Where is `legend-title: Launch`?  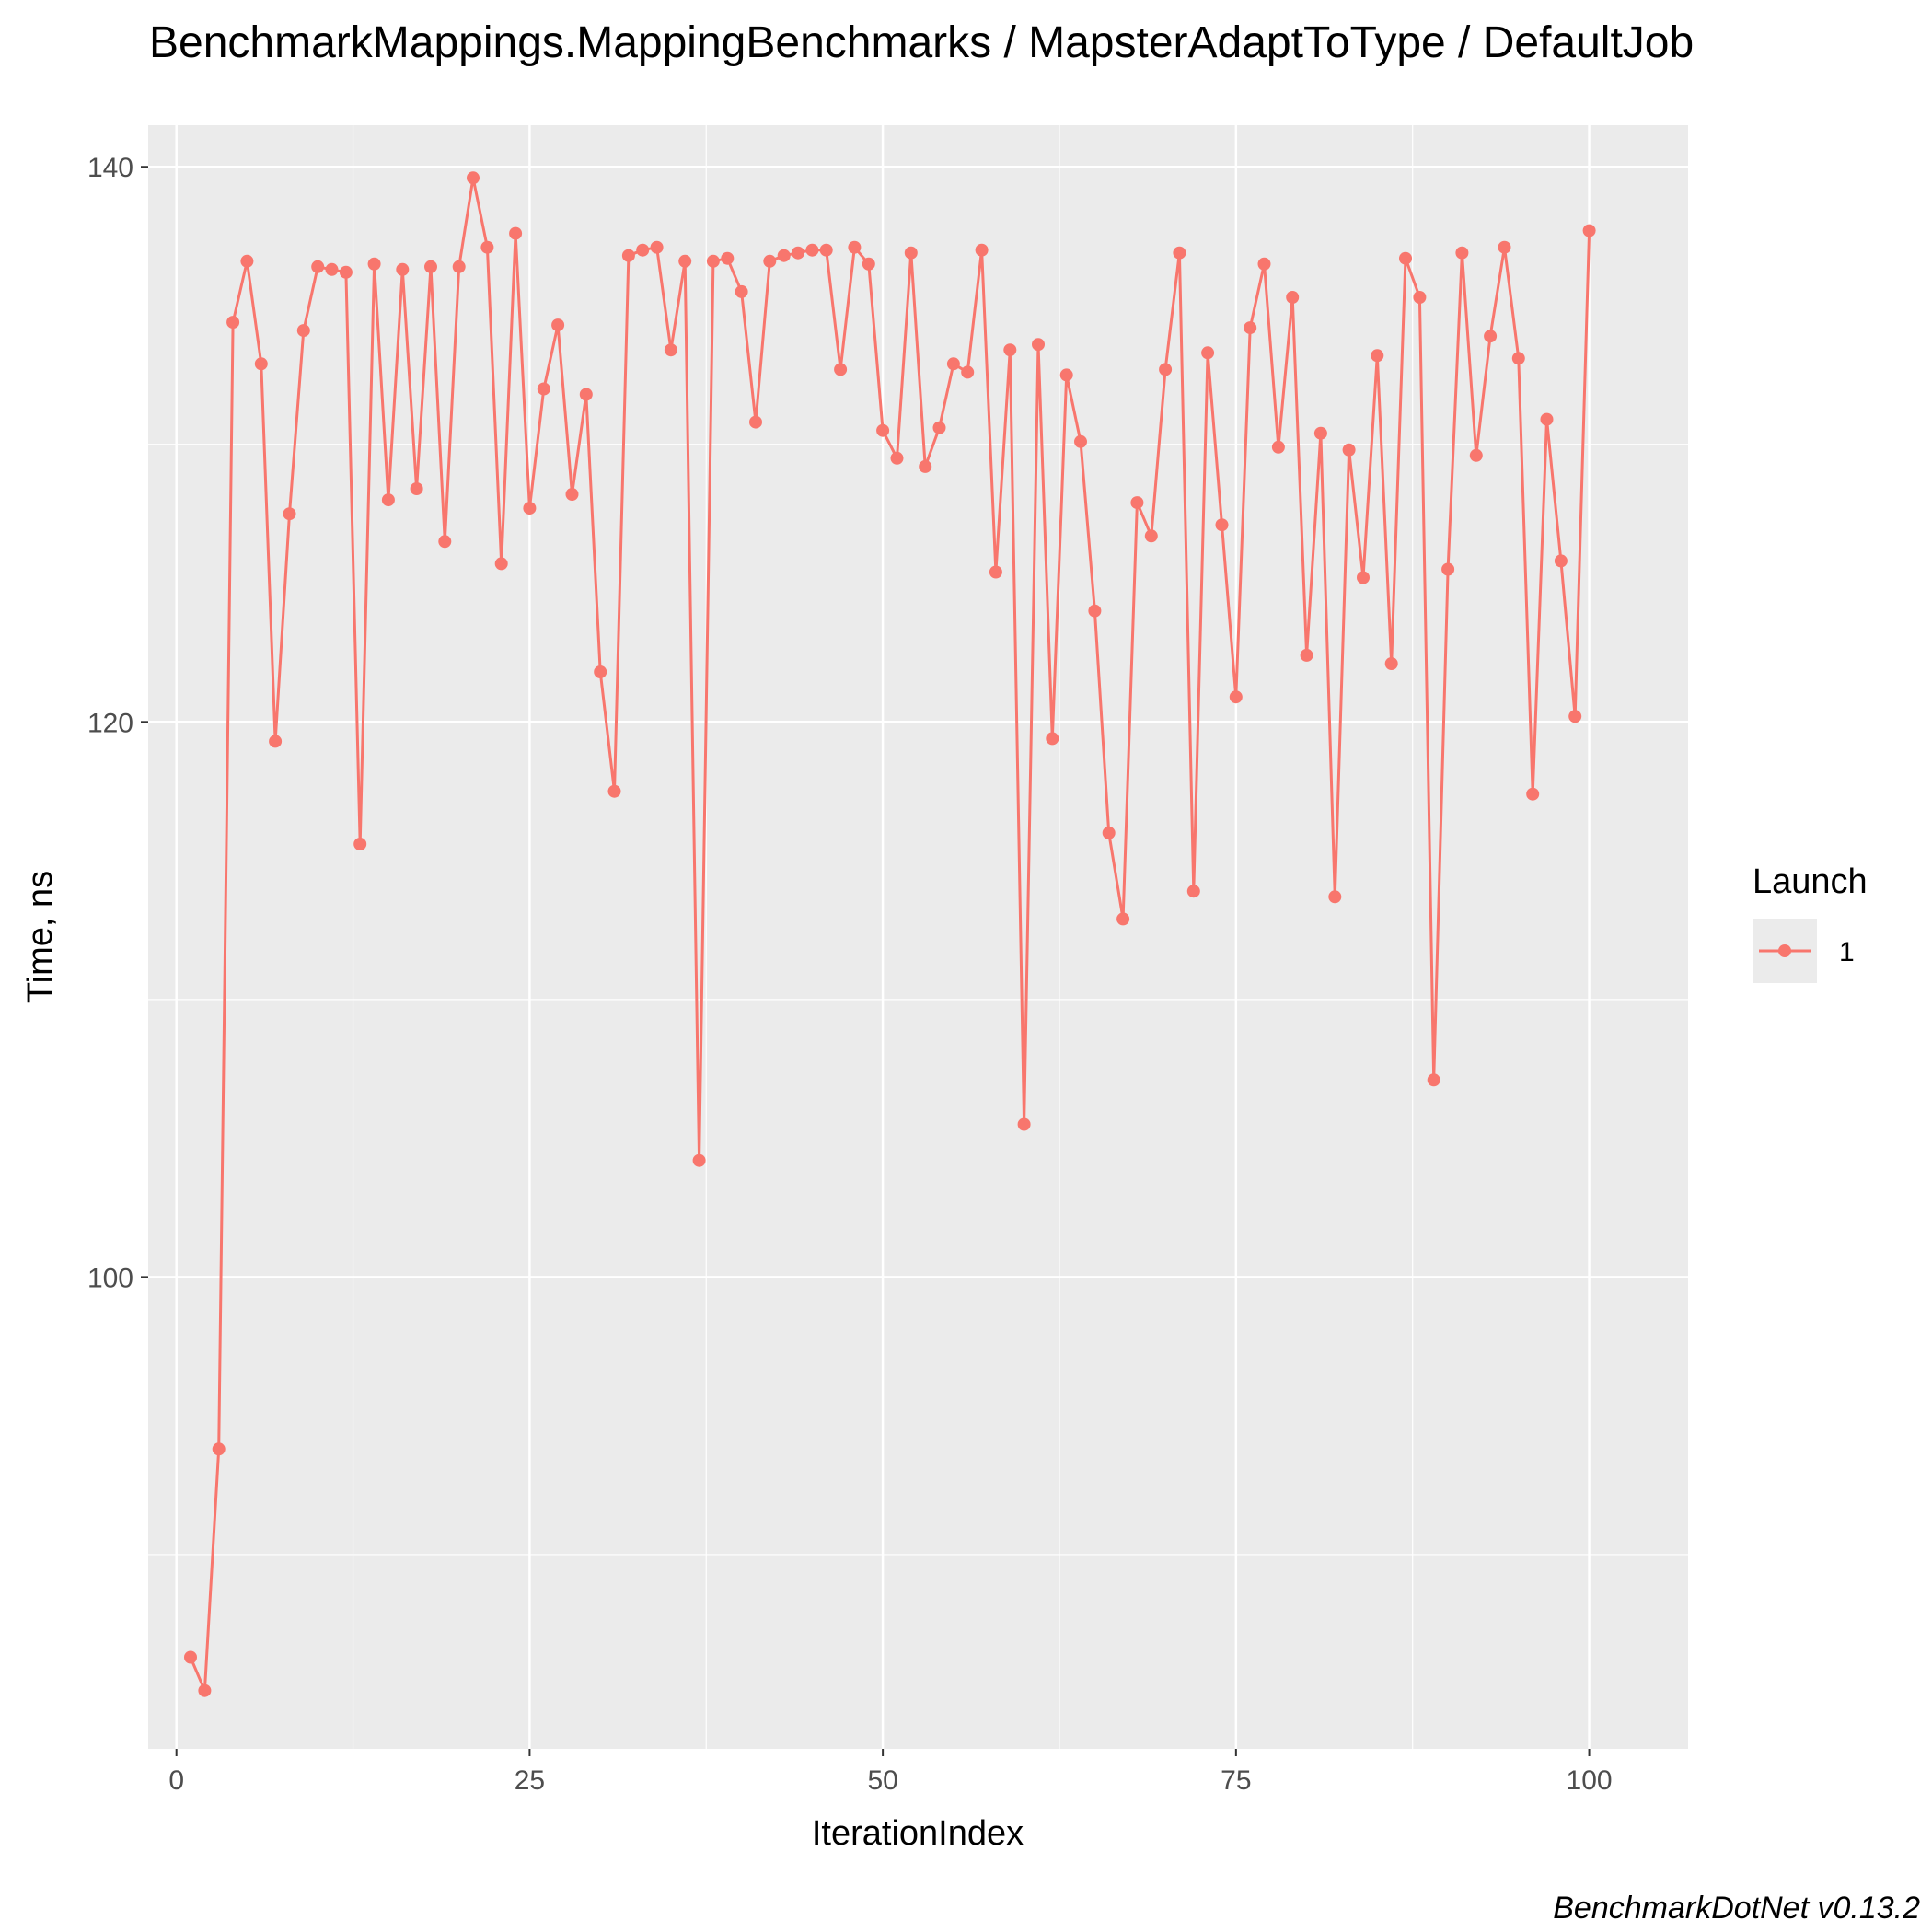 legend-title: Launch is located at coordinates (1811, 882).